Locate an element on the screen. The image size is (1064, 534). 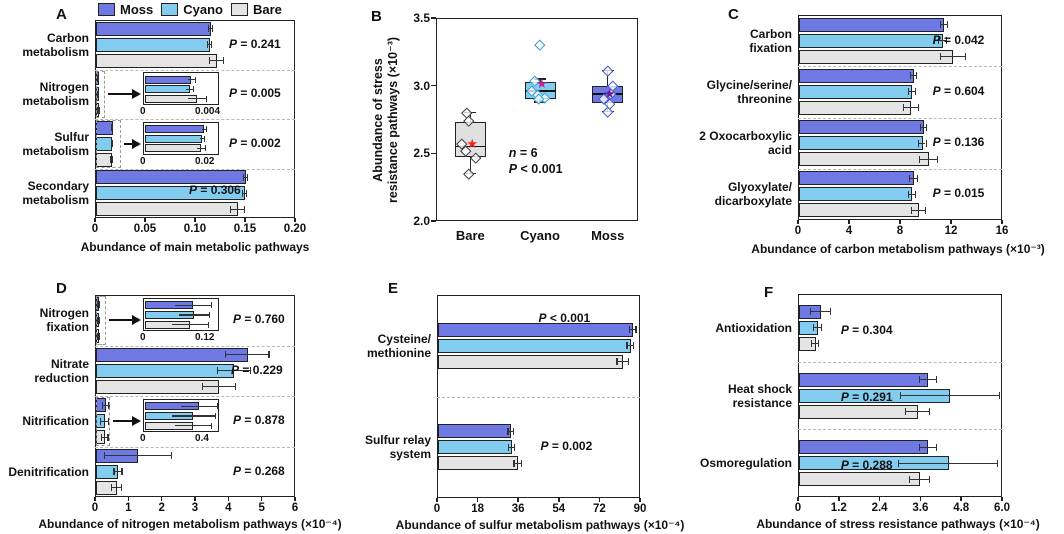
p-value-label: P = 0.015 is located at coordinates (958, 193).